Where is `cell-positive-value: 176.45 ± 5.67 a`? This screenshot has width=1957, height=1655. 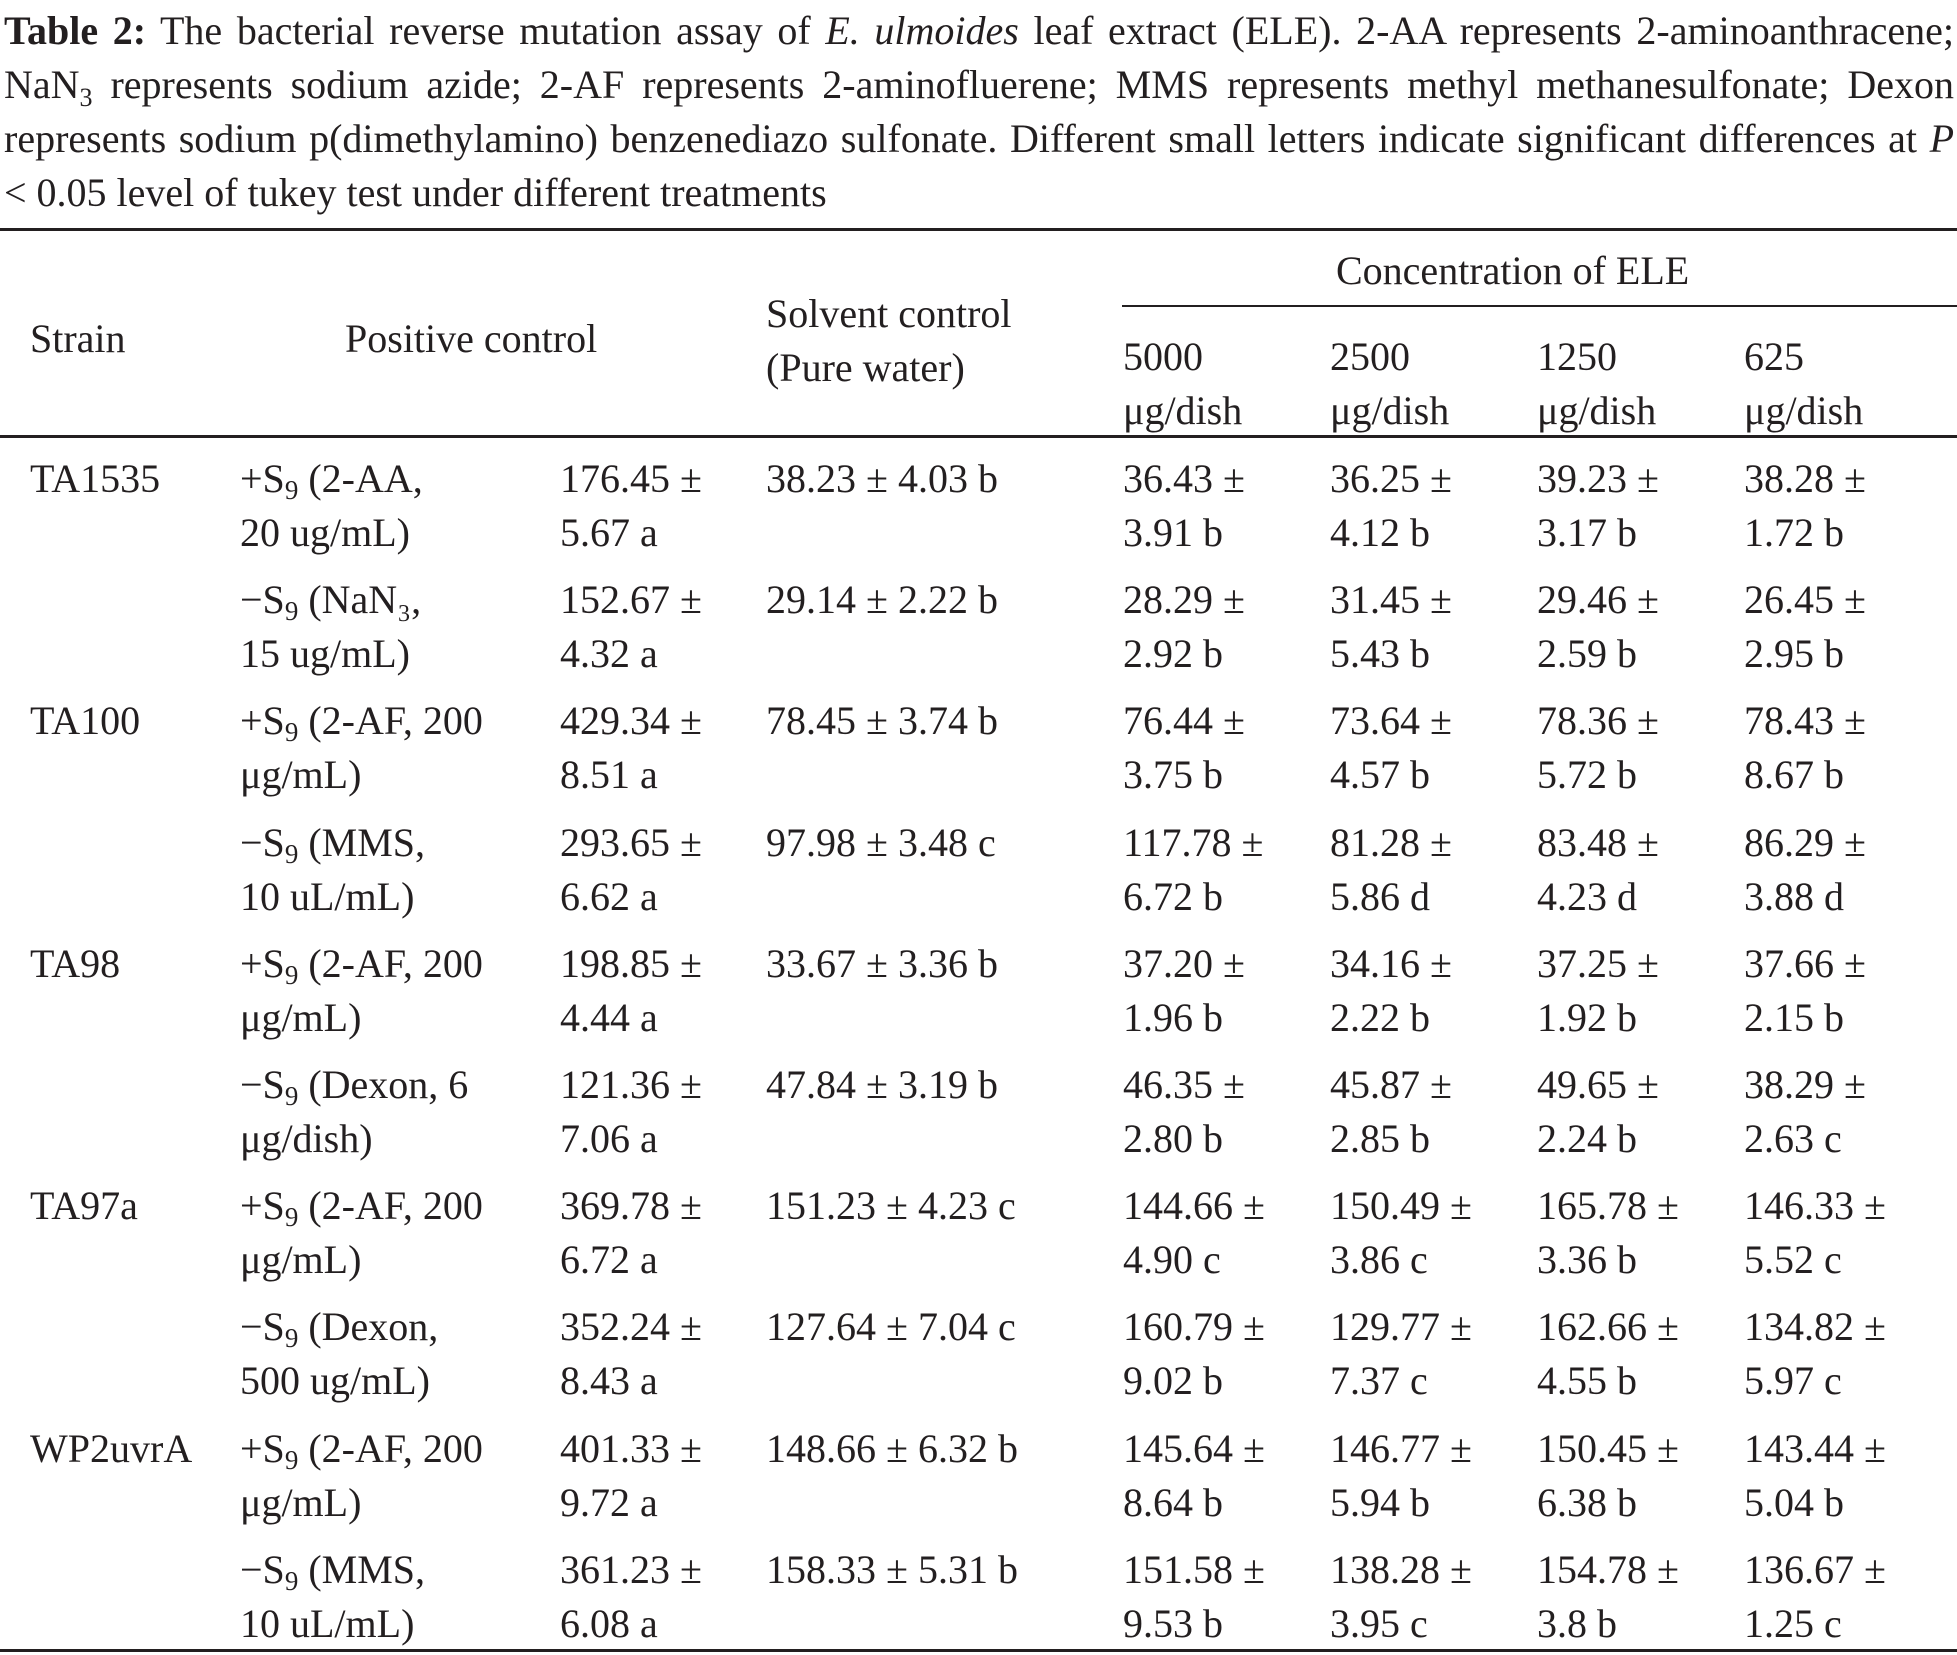
cell-positive-value: 176.45 ± 5.67 a is located at coordinates (631, 506).